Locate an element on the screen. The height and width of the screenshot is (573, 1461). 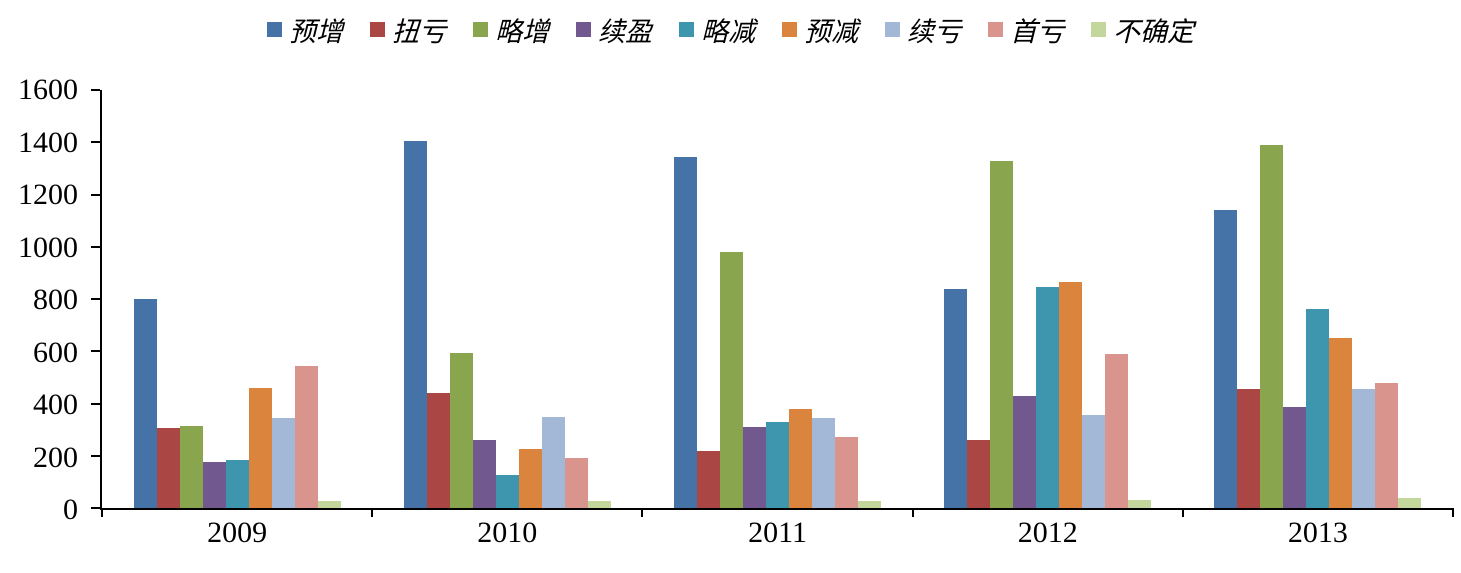
legend-label: 扭亏 is located at coordinates (419, 32).